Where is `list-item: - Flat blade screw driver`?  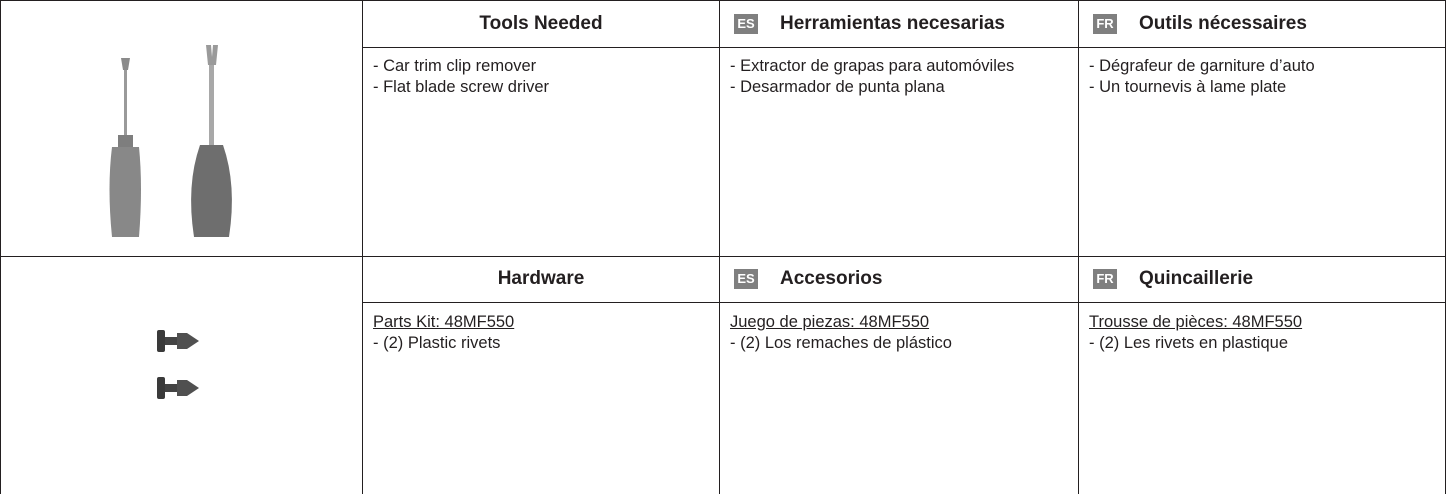
list-item: - Flat blade screw driver is located at coordinates (461, 87).